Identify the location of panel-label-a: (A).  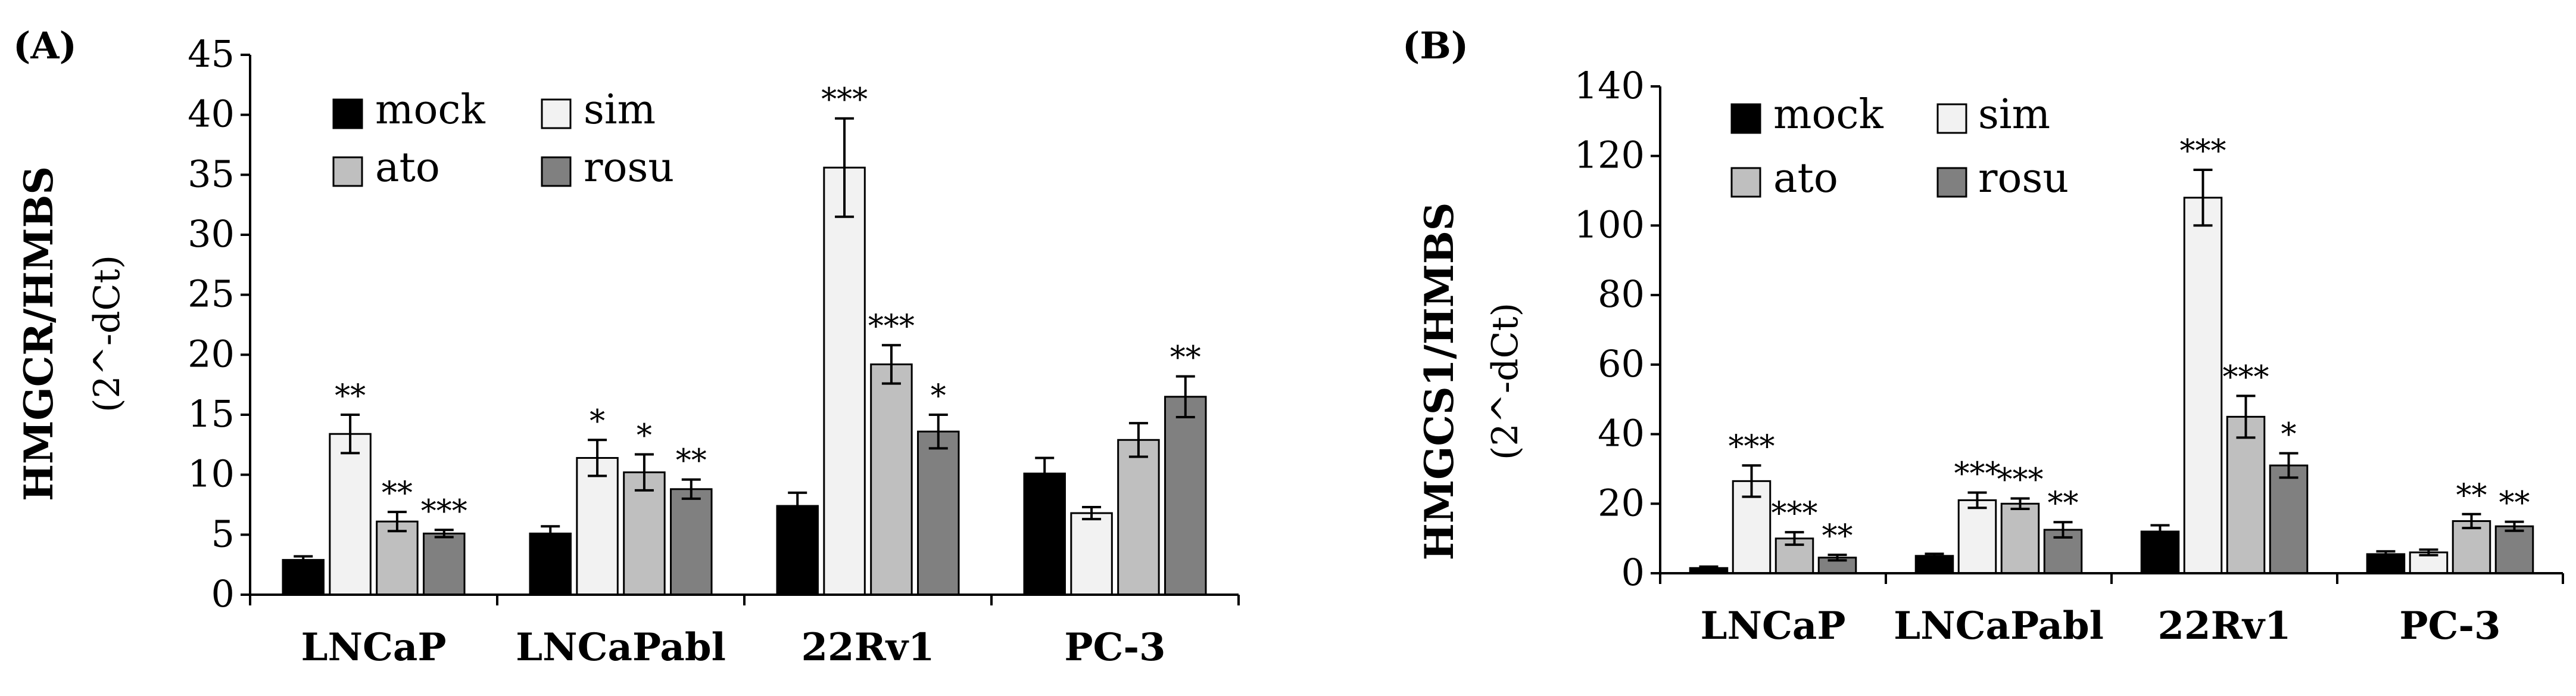
(45, 45).